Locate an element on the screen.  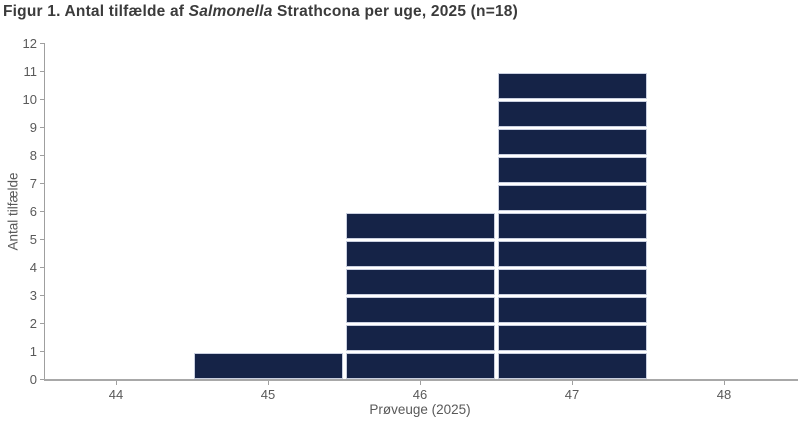
y-tick-label-9: 9 is located at coordinates (33, 127).